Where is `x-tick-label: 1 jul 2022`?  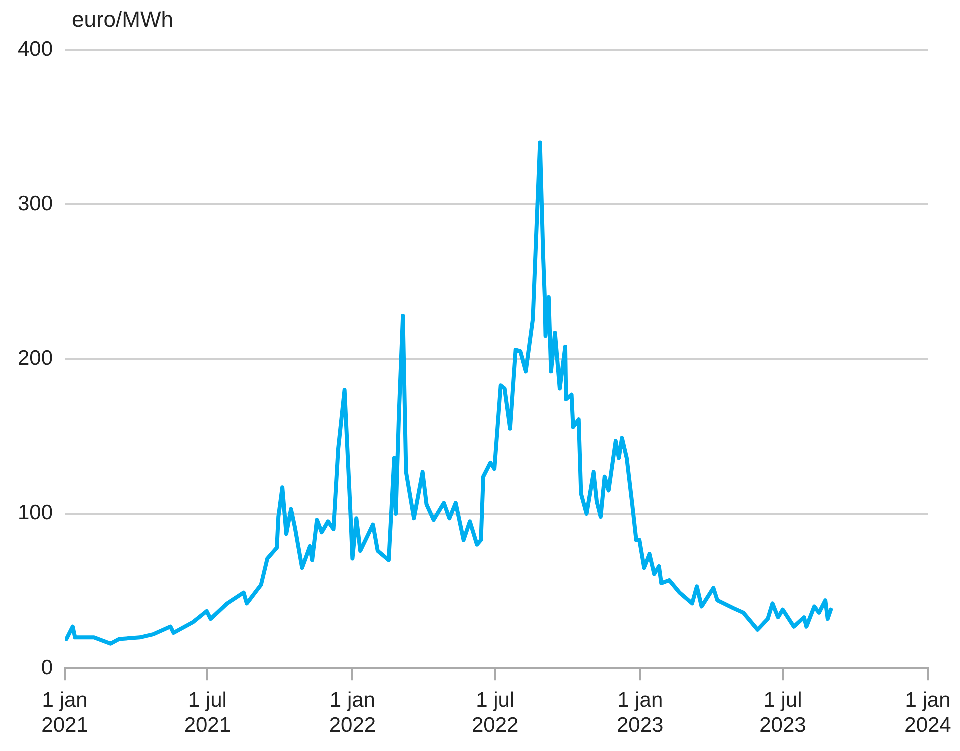 x-tick-label: 1 jul 2022 is located at coordinates (495, 713).